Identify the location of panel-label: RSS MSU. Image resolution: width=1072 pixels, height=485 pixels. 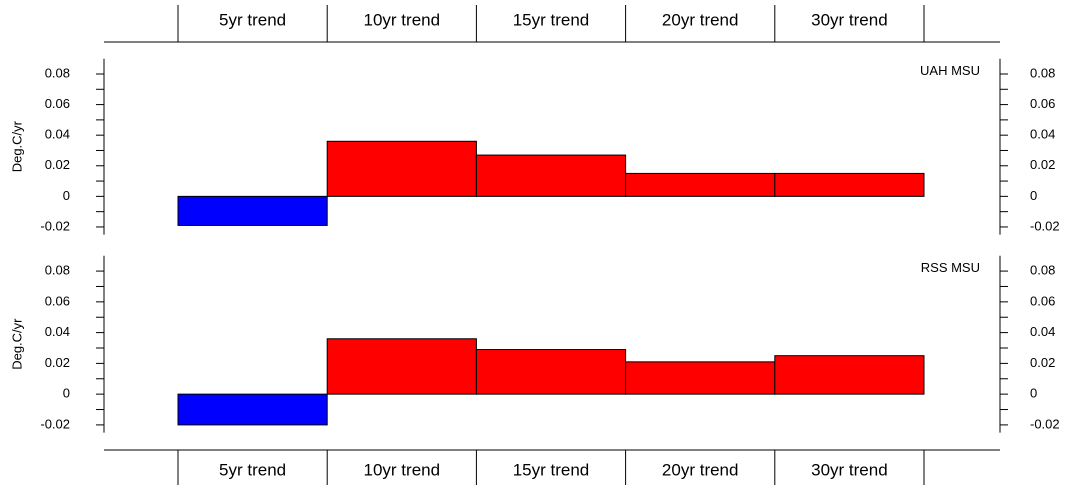
(950, 267).